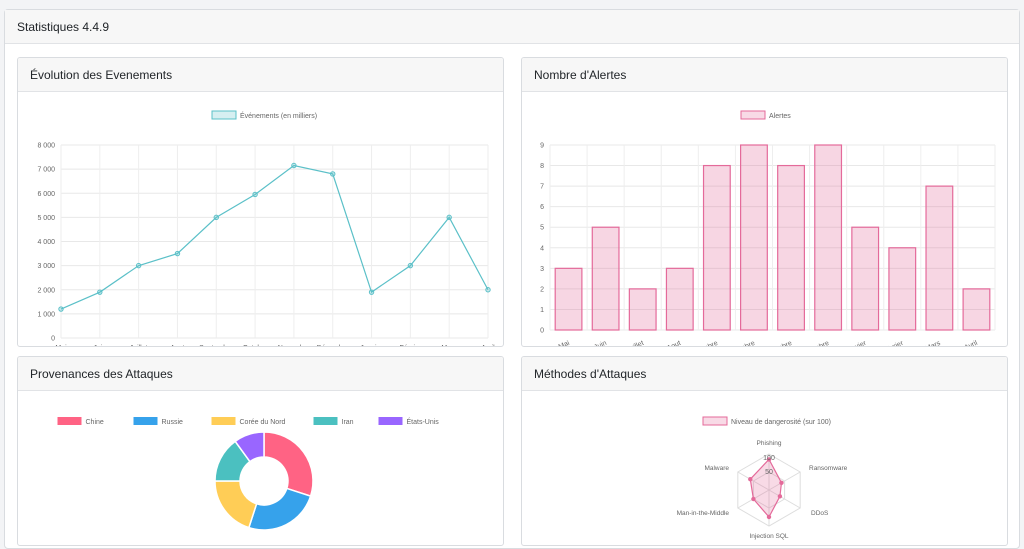 The image size is (1024, 549). What do you see at coordinates (702, 343) in the screenshot?
I see `alerts-xtick: Septembre` at bounding box center [702, 343].